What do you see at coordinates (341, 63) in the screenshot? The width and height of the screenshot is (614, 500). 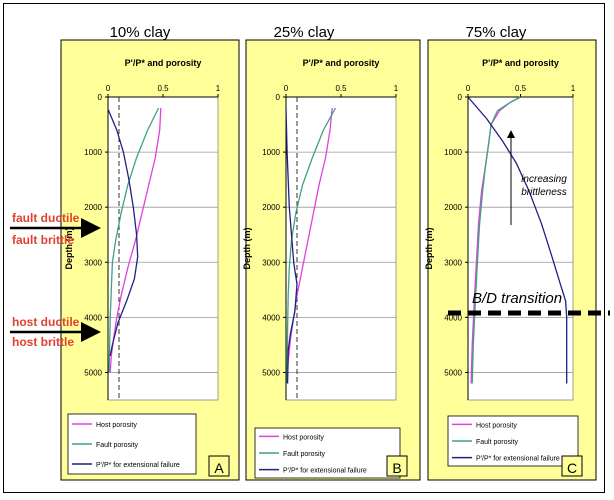 I see `panel-b-title: P'/P* and porosity` at bounding box center [341, 63].